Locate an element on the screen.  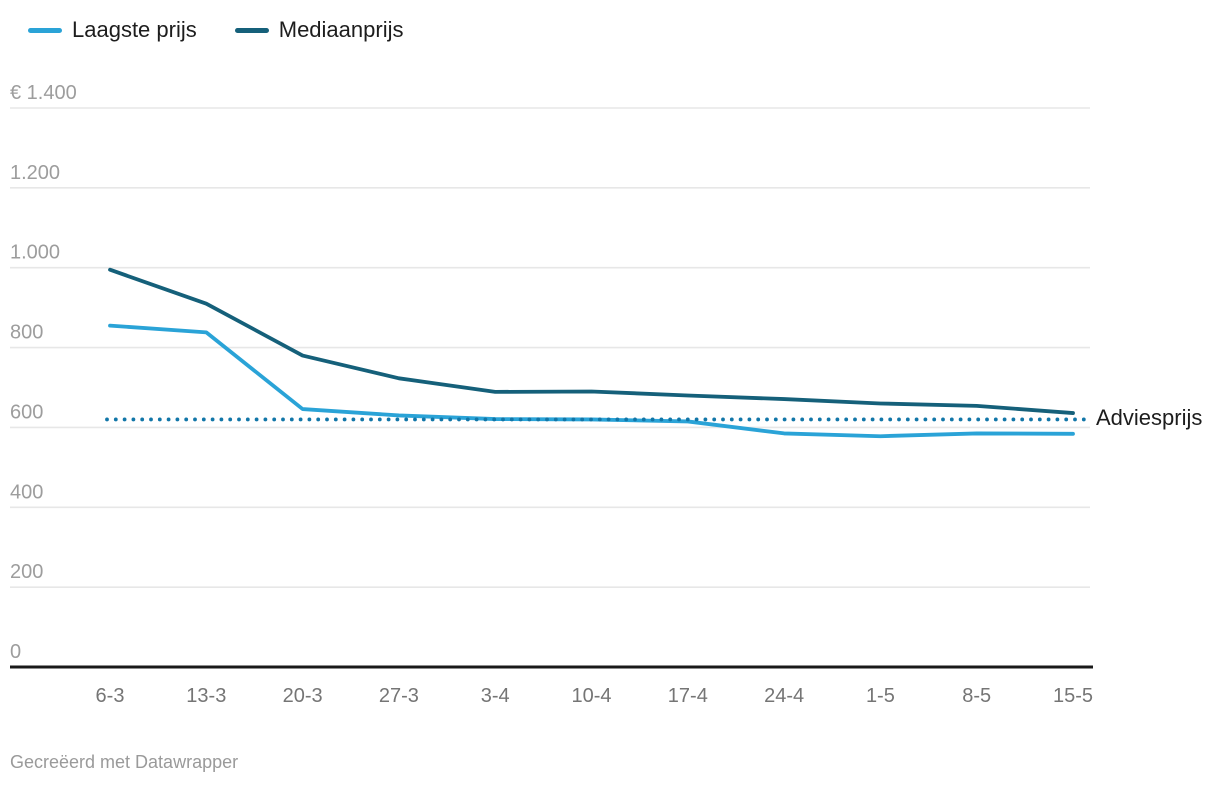
y-tick-label: 1.000 is located at coordinates (35, 253).